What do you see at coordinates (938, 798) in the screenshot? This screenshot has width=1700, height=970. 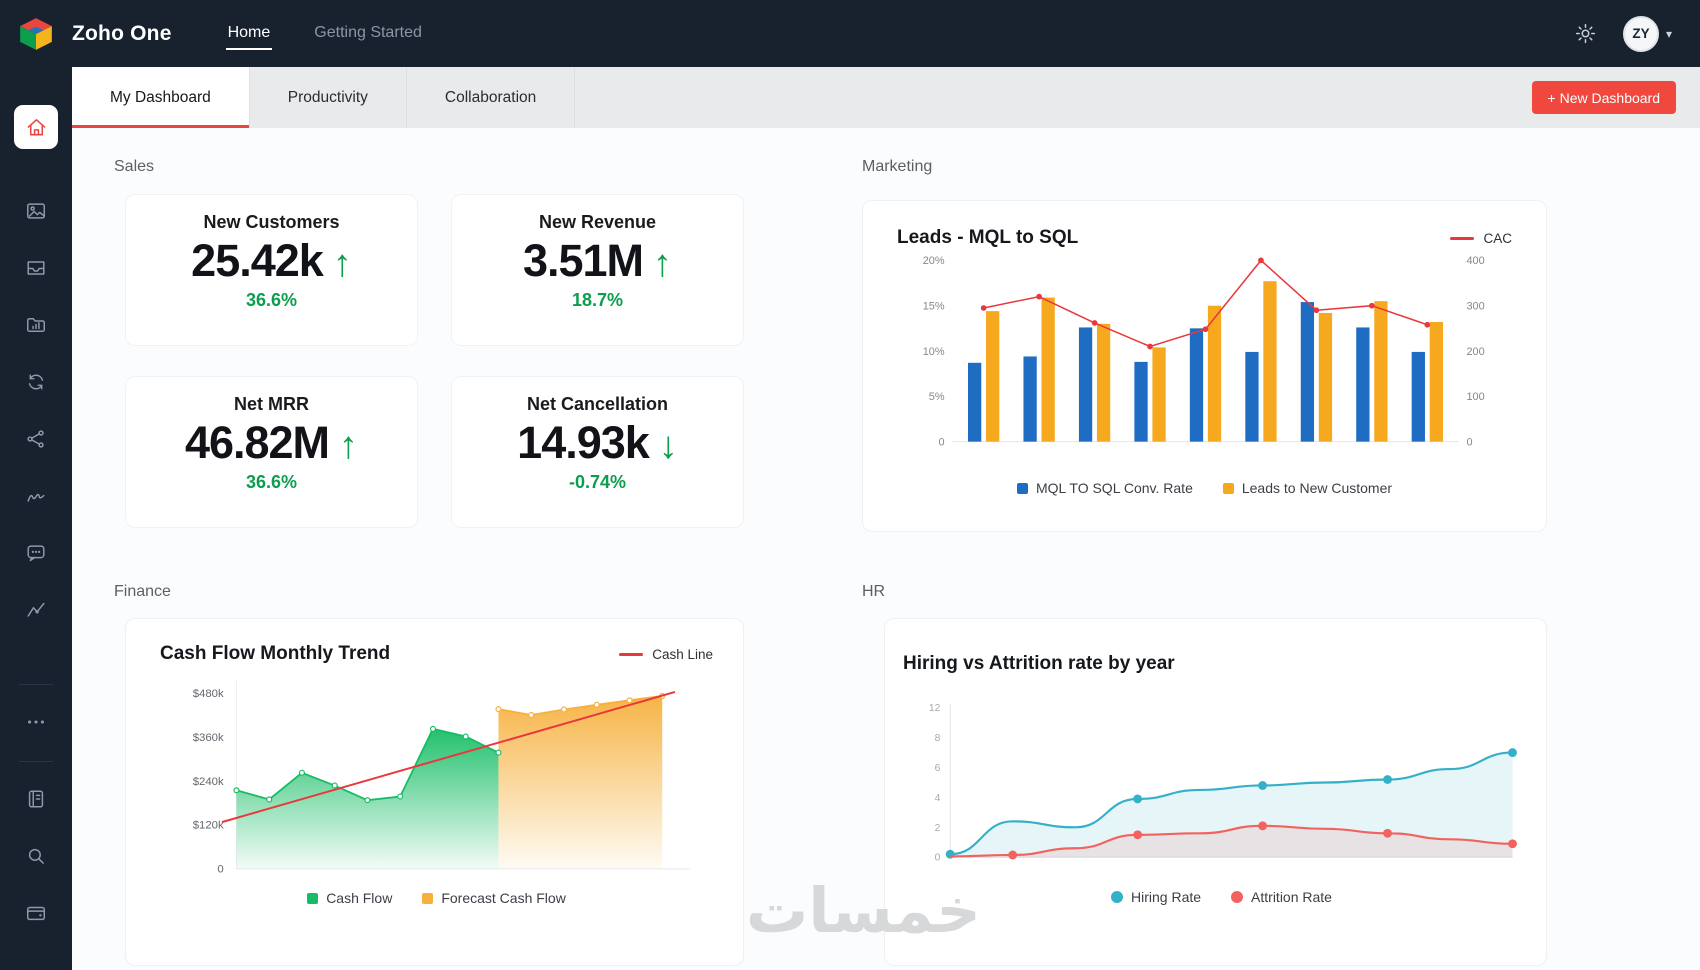 I see `svg-text: 4` at bounding box center [938, 798].